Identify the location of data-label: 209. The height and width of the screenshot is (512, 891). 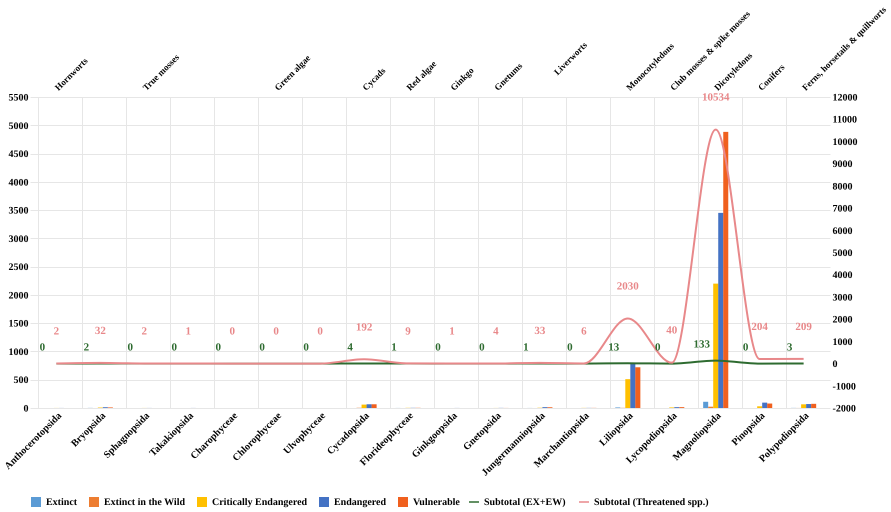
(803, 326).